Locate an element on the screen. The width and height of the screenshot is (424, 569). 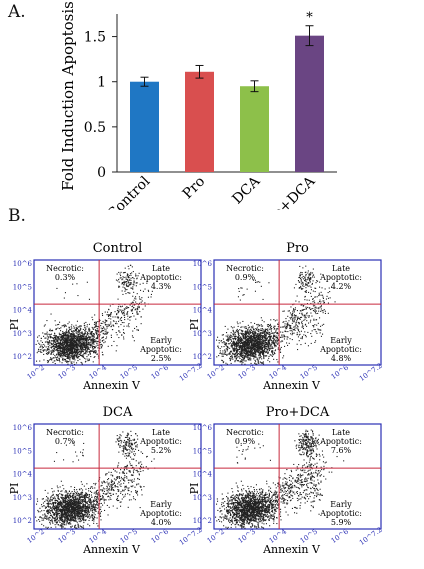
quadrant-label-line: 0.3% is located at coordinates (65, 277).